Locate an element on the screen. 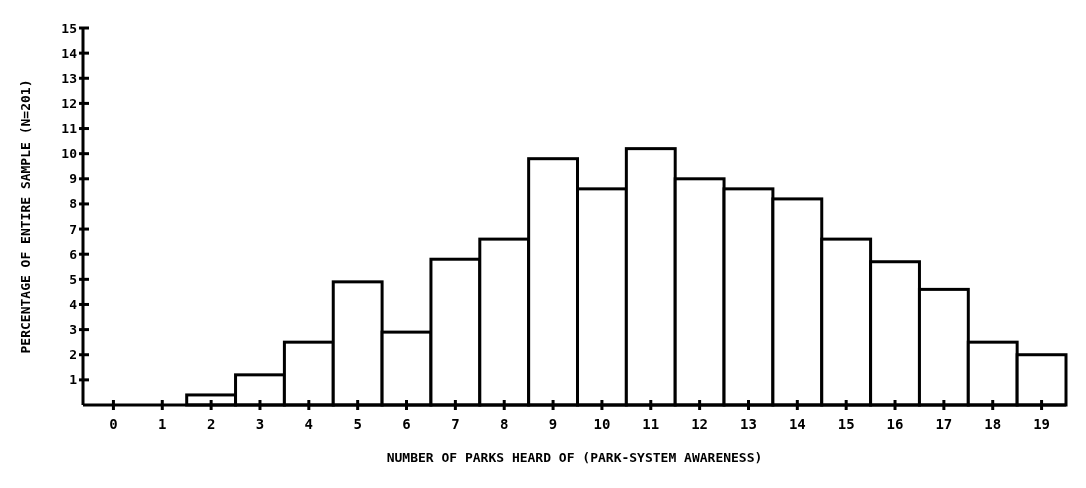 The width and height of the screenshot is (1086, 488). y-tick-label: 3 is located at coordinates (73, 330).